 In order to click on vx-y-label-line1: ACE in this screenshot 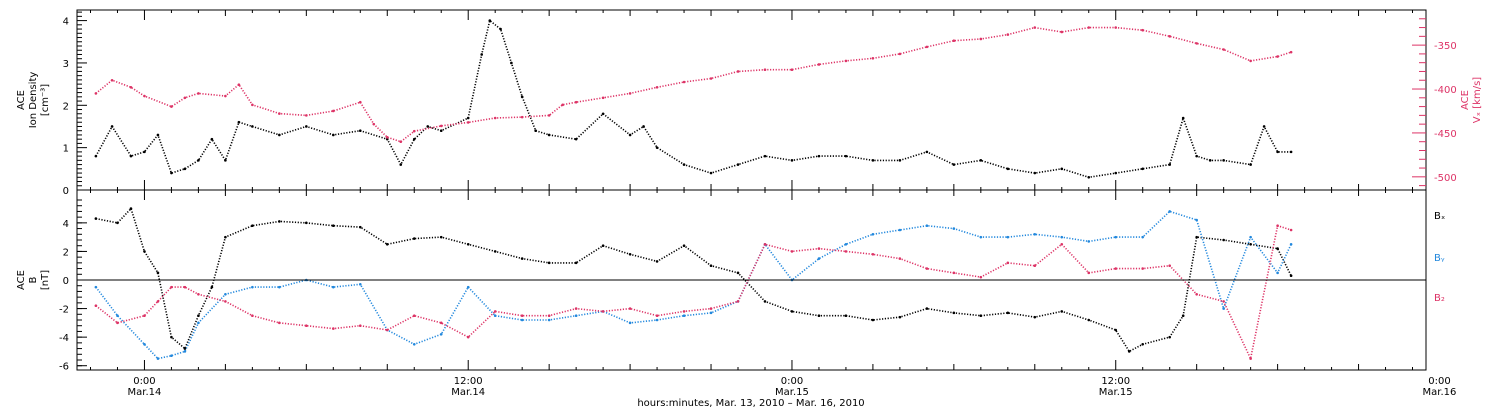, I will do `click(1465, 100)`.